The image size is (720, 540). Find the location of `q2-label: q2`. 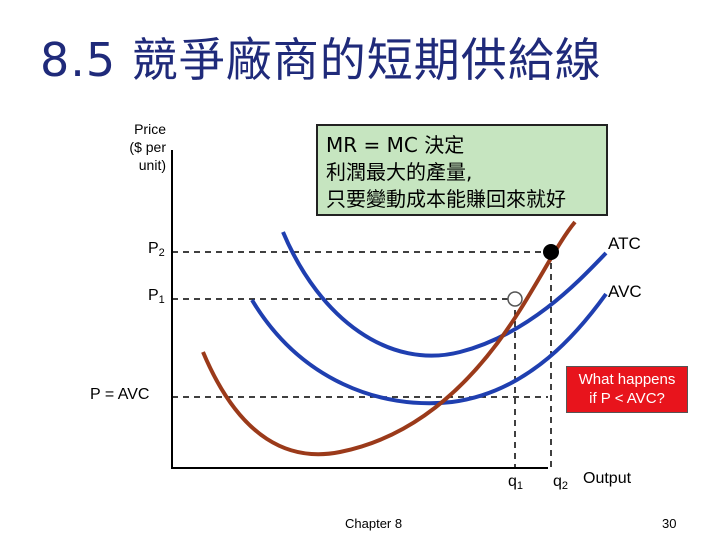

q2-label: q2 is located at coordinates (560, 482).